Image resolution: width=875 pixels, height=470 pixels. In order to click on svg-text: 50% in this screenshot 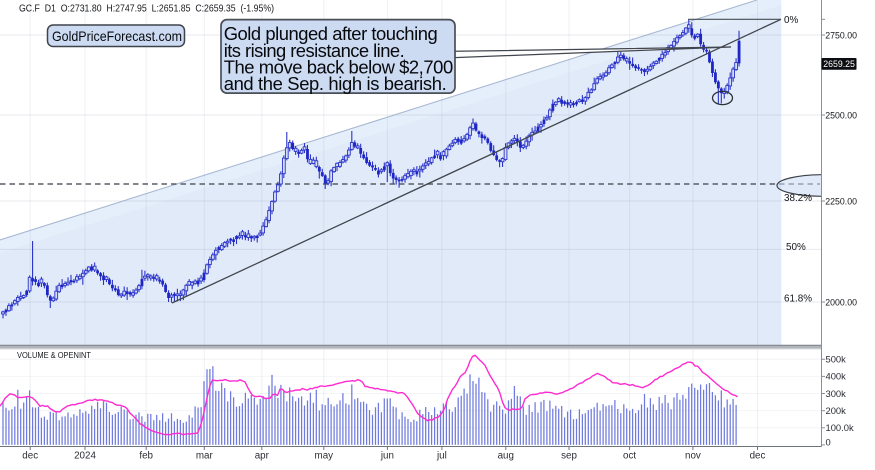, I will do `click(796, 247)`.